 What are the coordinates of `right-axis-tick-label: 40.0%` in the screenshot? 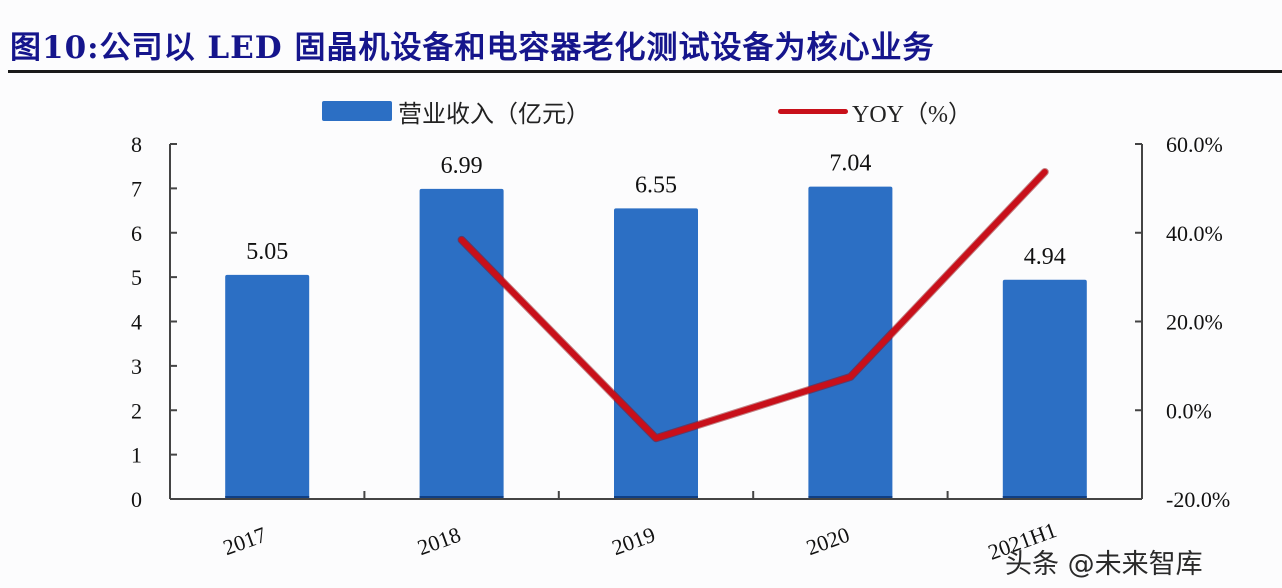 It's located at (1194, 233).